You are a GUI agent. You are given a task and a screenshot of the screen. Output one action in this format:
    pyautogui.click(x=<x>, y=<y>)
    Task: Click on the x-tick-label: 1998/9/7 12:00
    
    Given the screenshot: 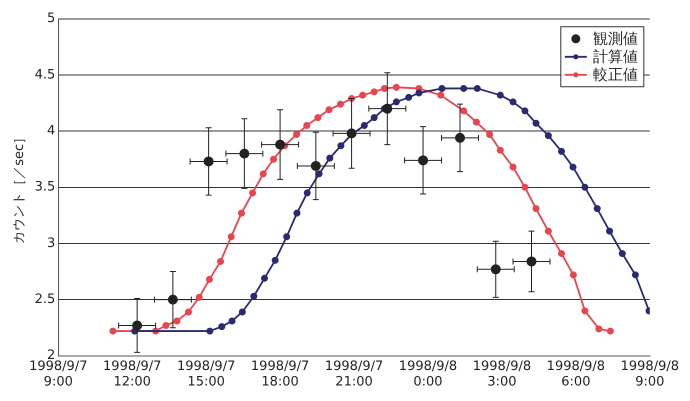 What is the action you would take?
    pyautogui.click(x=132, y=374)
    